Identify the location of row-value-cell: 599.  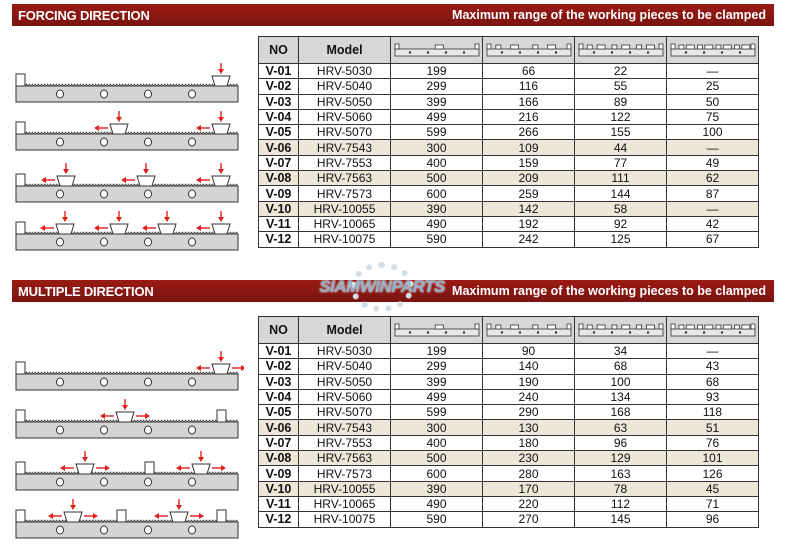
(436, 412).